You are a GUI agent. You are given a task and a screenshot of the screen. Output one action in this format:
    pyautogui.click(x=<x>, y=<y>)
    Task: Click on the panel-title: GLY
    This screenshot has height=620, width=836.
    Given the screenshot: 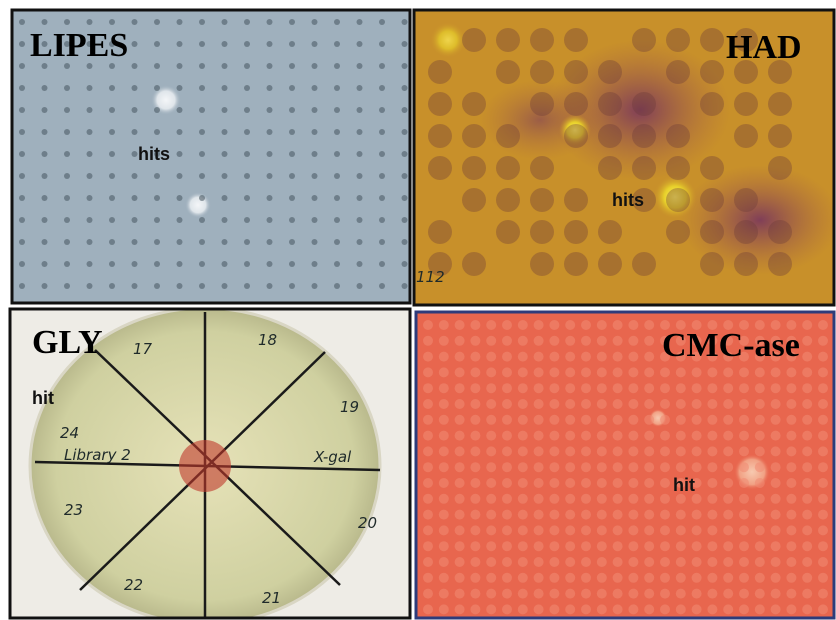 What is the action you would take?
    pyautogui.click(x=67, y=342)
    